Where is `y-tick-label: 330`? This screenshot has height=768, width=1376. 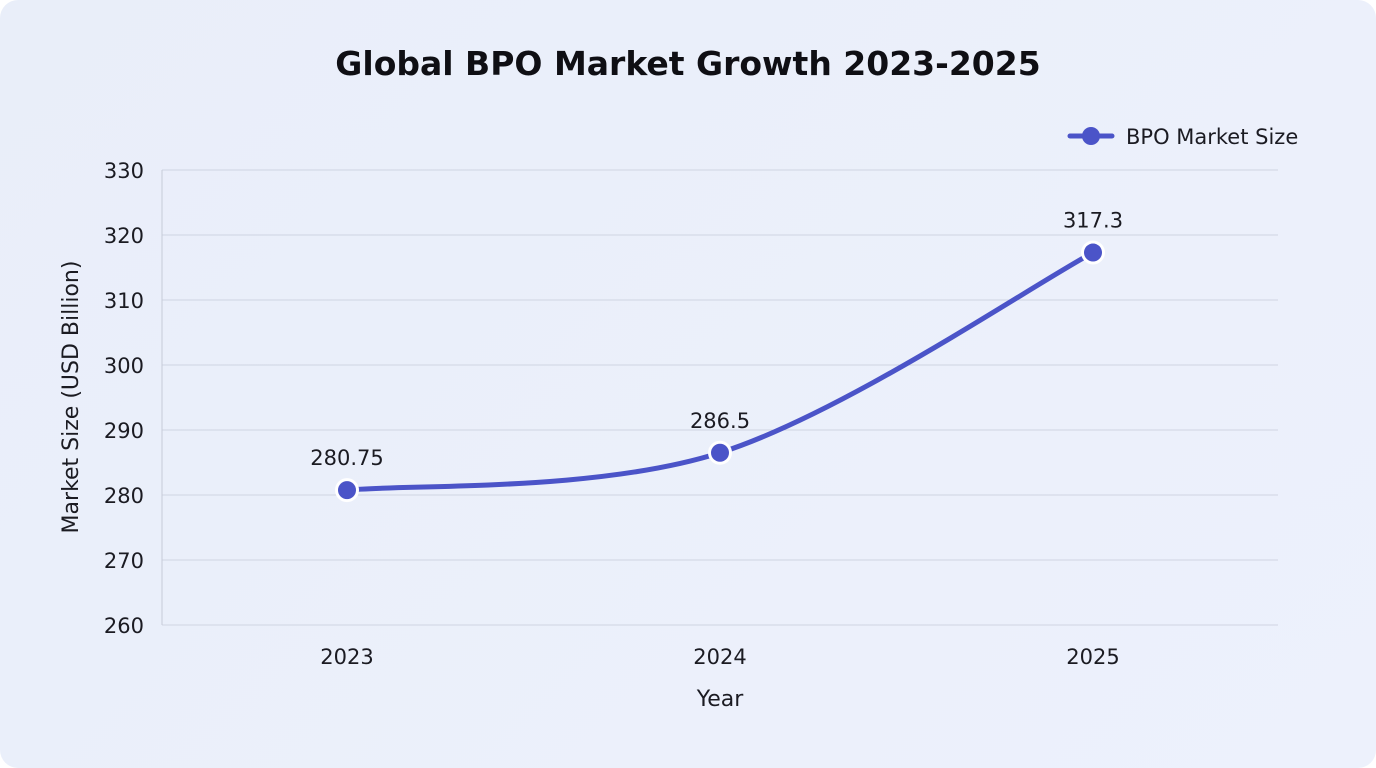
y-tick-label: 330 is located at coordinates (124, 171).